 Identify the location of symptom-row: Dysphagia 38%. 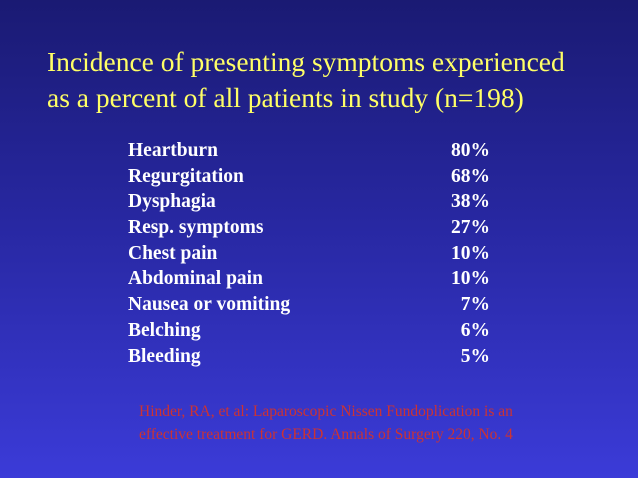
(309, 202).